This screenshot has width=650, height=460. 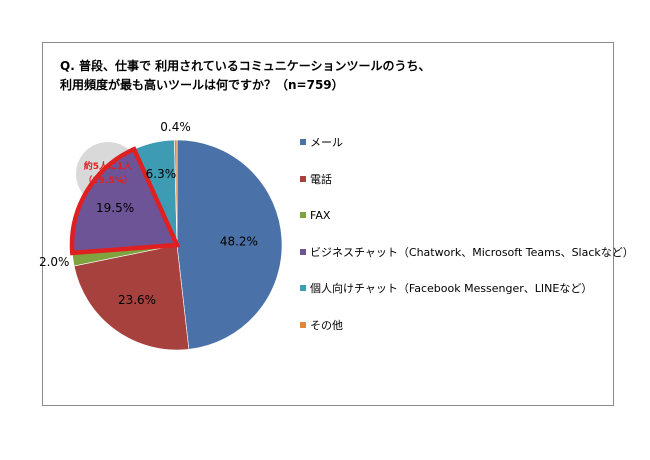 I want to click on pie-slice-phone, so click(x=131, y=297).